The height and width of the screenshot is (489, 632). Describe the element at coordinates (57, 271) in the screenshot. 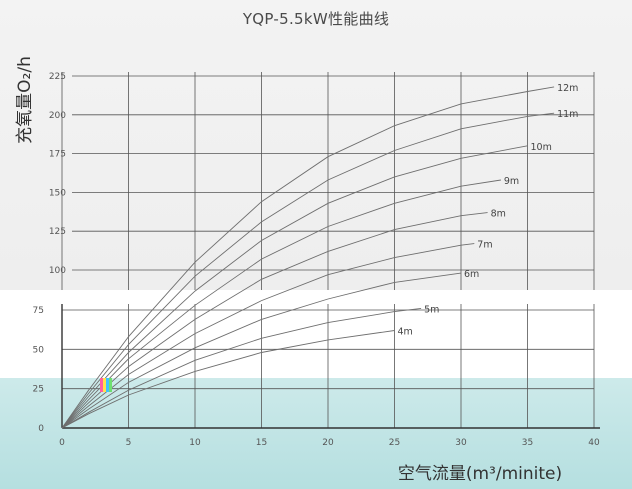

I see `y-tick-label-100: 100` at that location.